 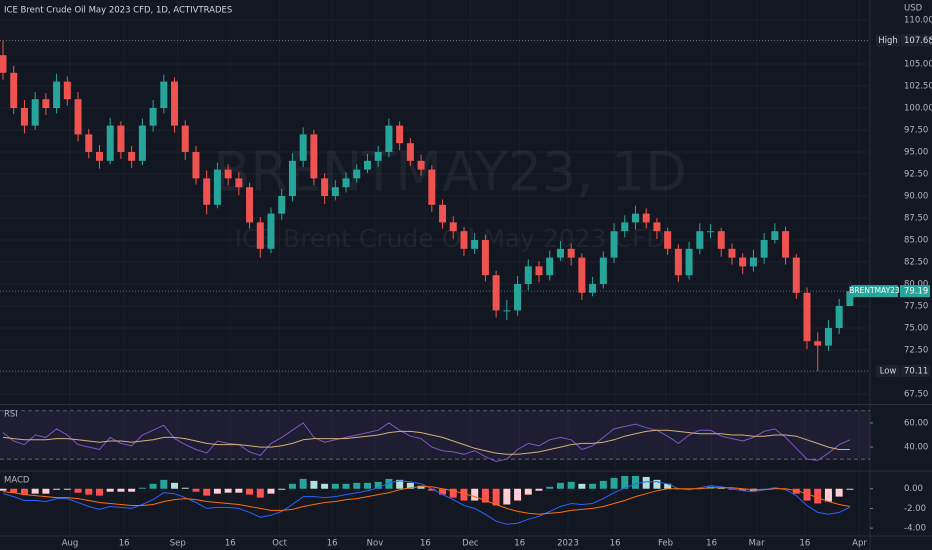 I want to click on rsi-line, so click(x=426, y=442).